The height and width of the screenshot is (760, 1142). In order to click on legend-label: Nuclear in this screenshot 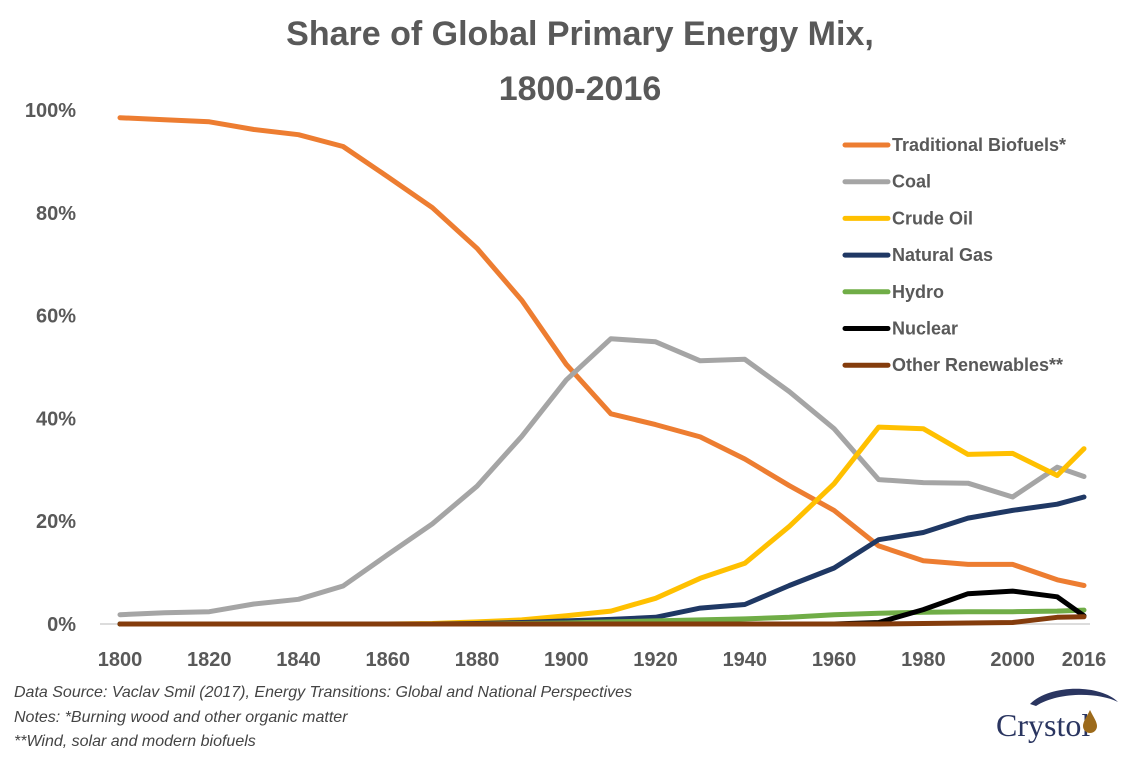, I will do `click(925, 329)`.